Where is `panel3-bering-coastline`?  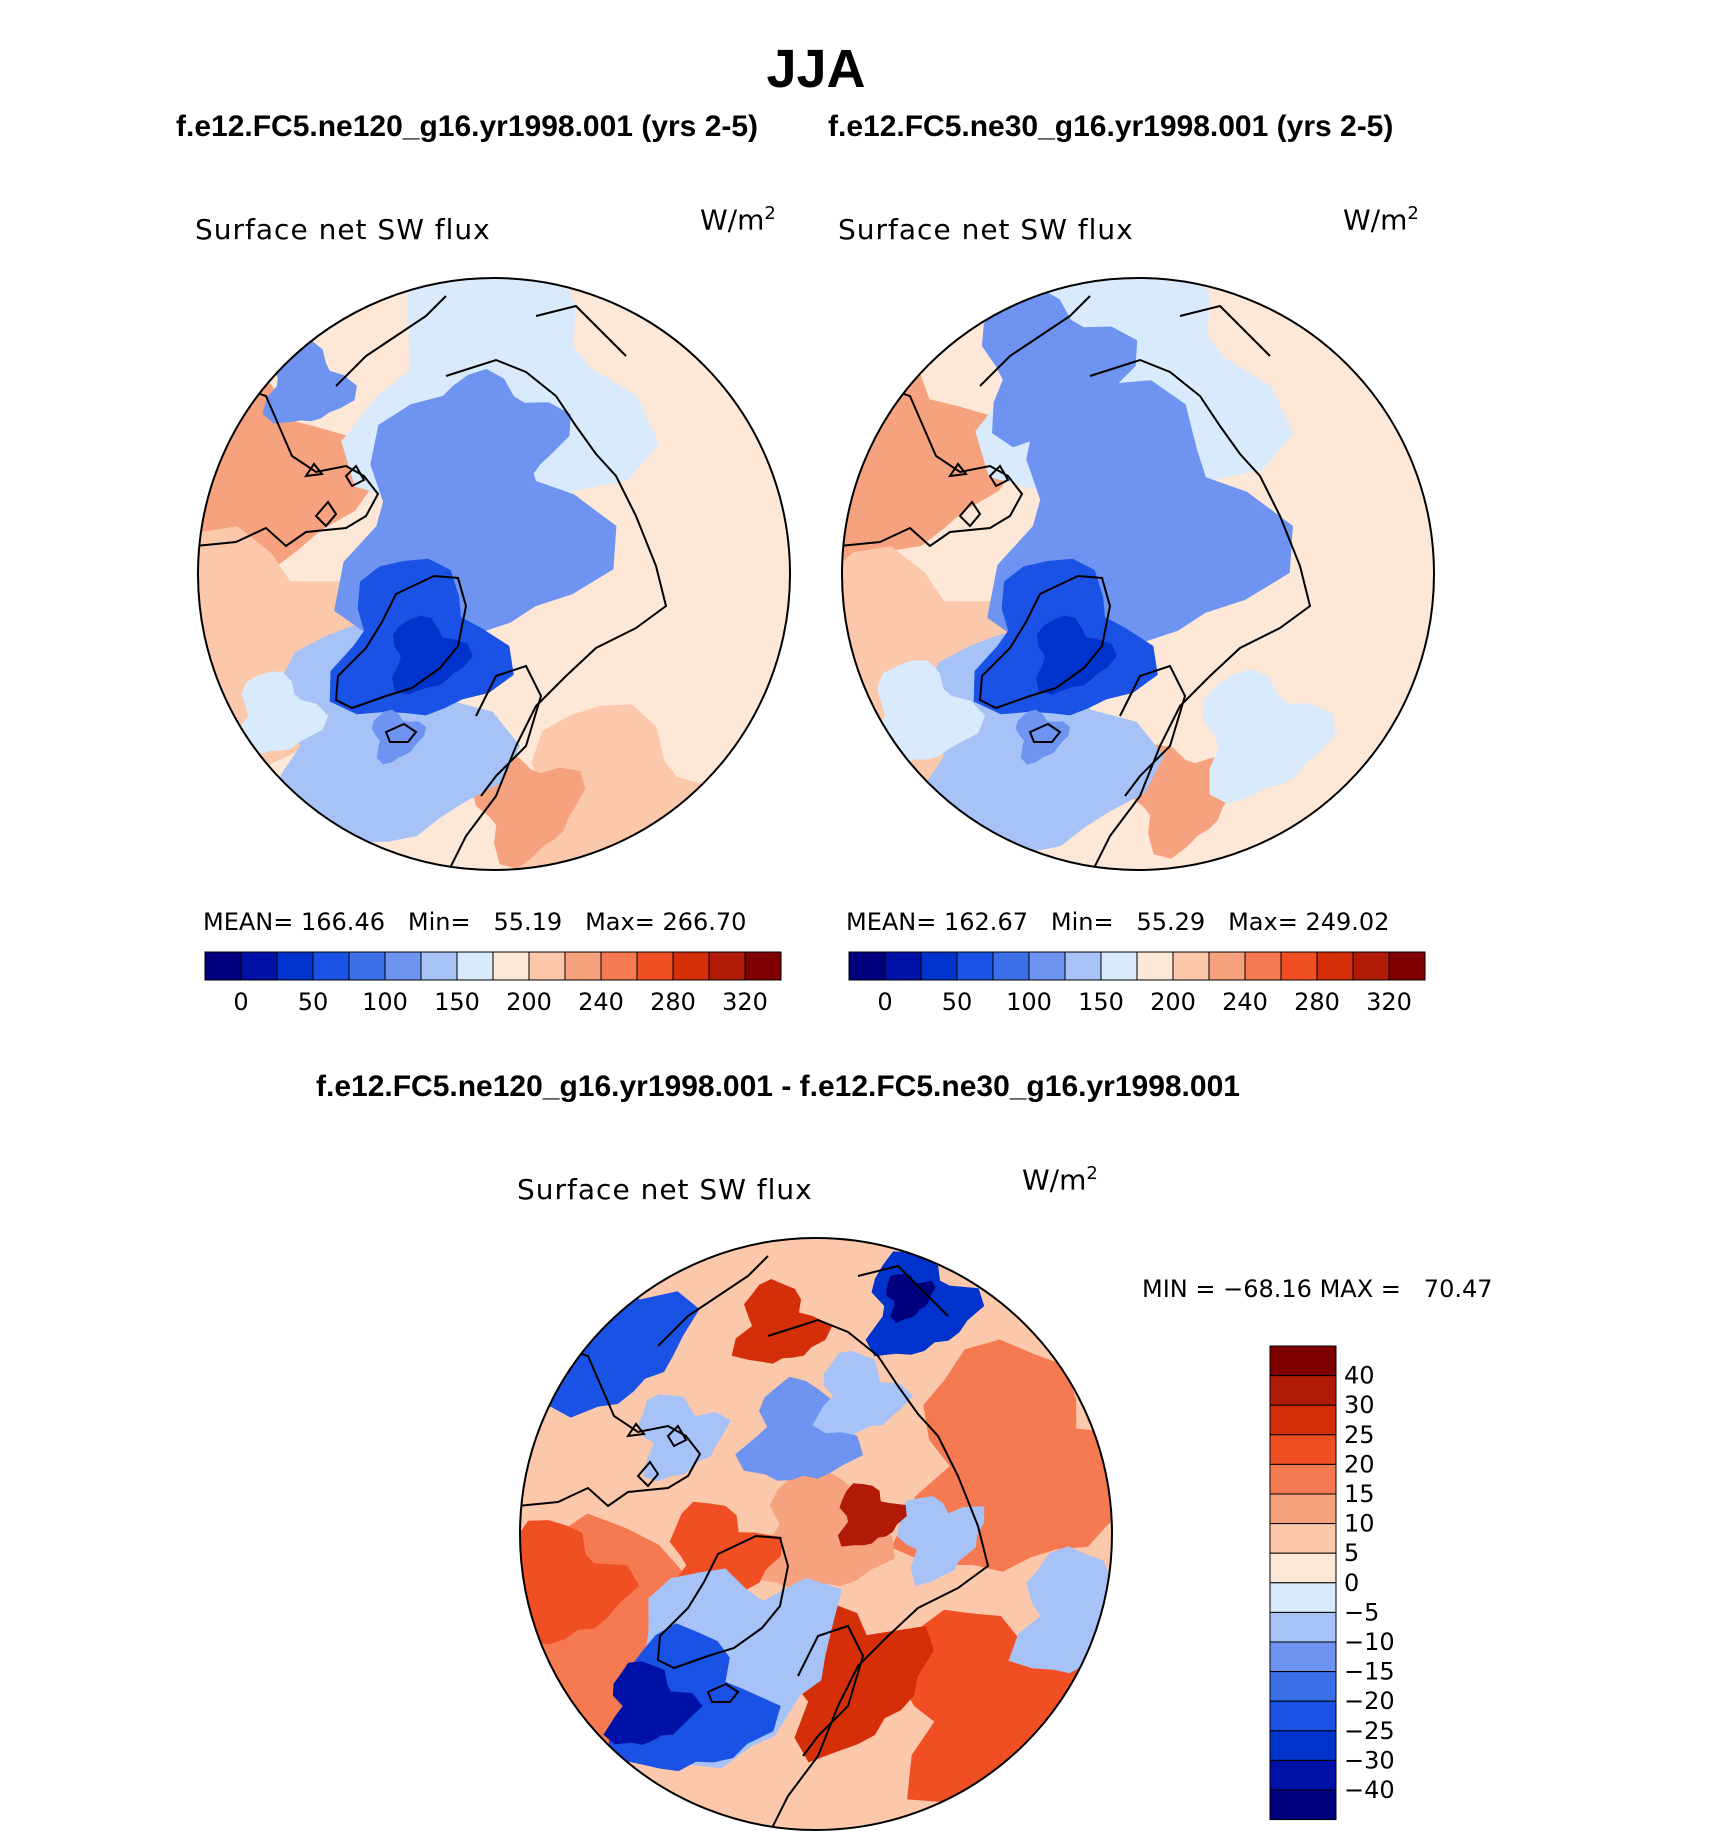 panel3-bering-coastline is located at coordinates (803, 1301).